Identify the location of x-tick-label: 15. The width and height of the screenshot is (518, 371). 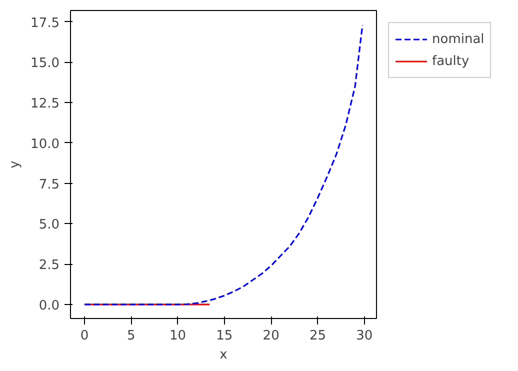
(224, 336).